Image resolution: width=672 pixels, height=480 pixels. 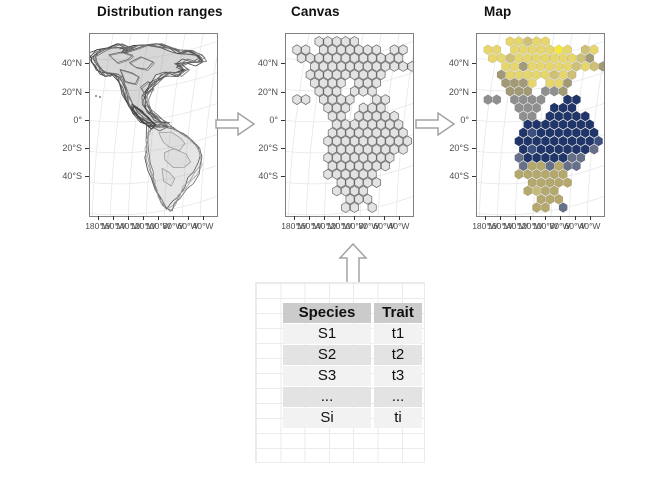 I want to click on table-header-row: Species Trait, so click(x=352, y=313).